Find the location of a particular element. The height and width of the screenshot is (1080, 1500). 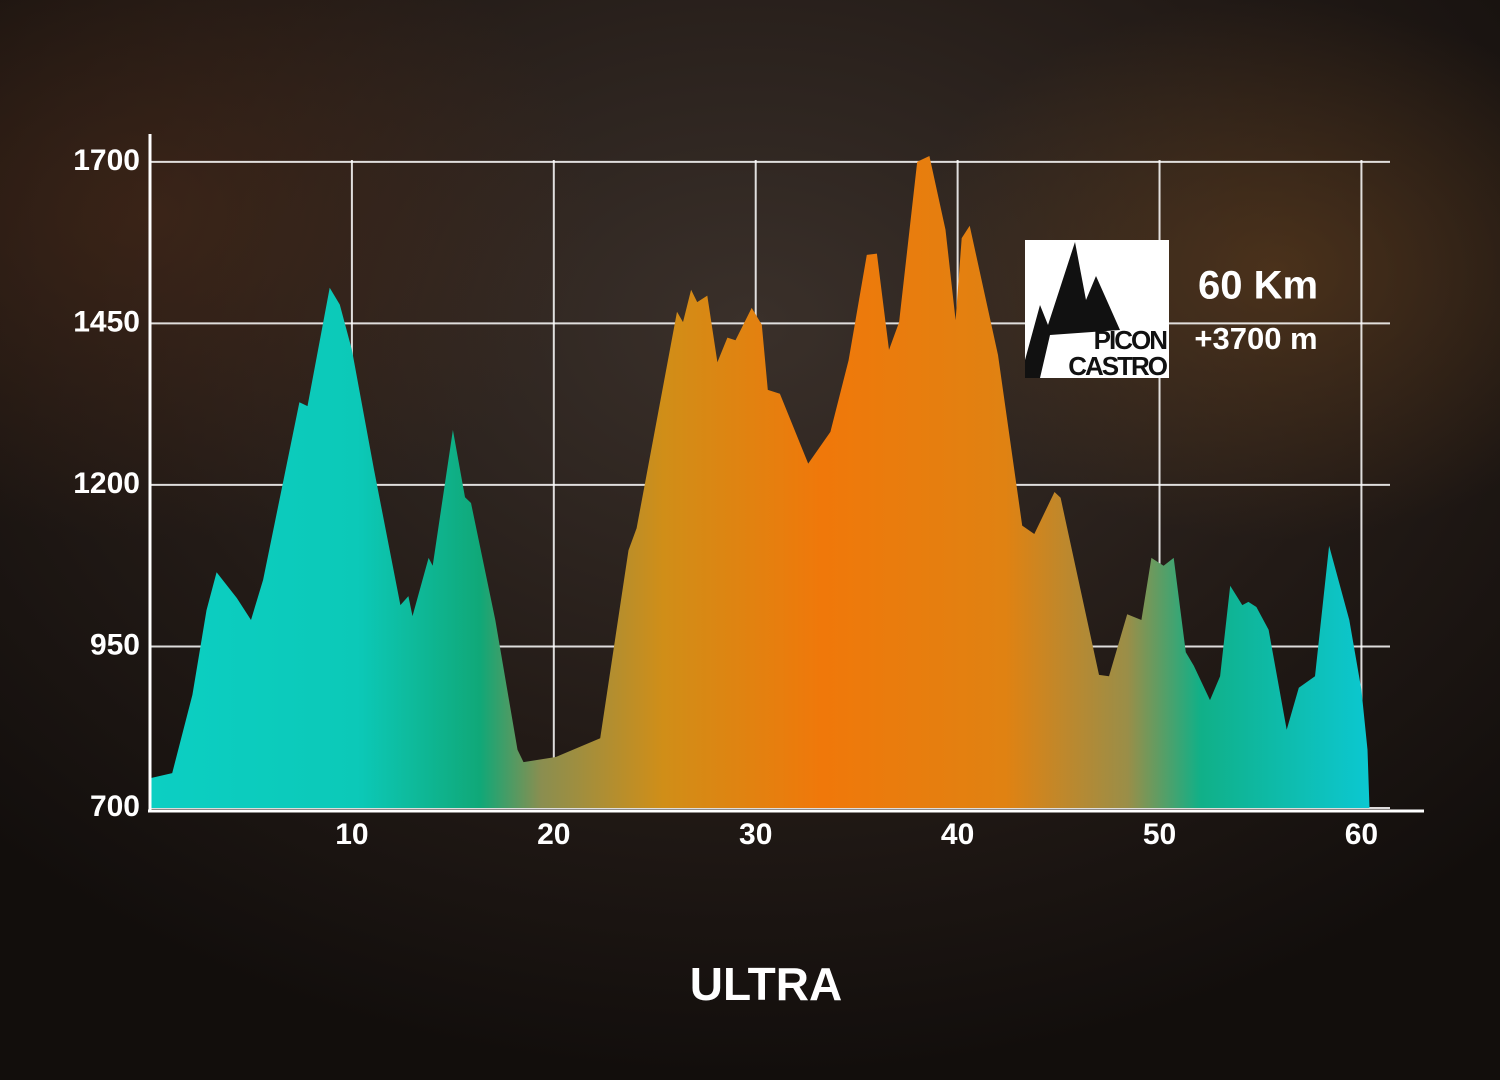

x-tick-label: 30 is located at coordinates (755, 834).